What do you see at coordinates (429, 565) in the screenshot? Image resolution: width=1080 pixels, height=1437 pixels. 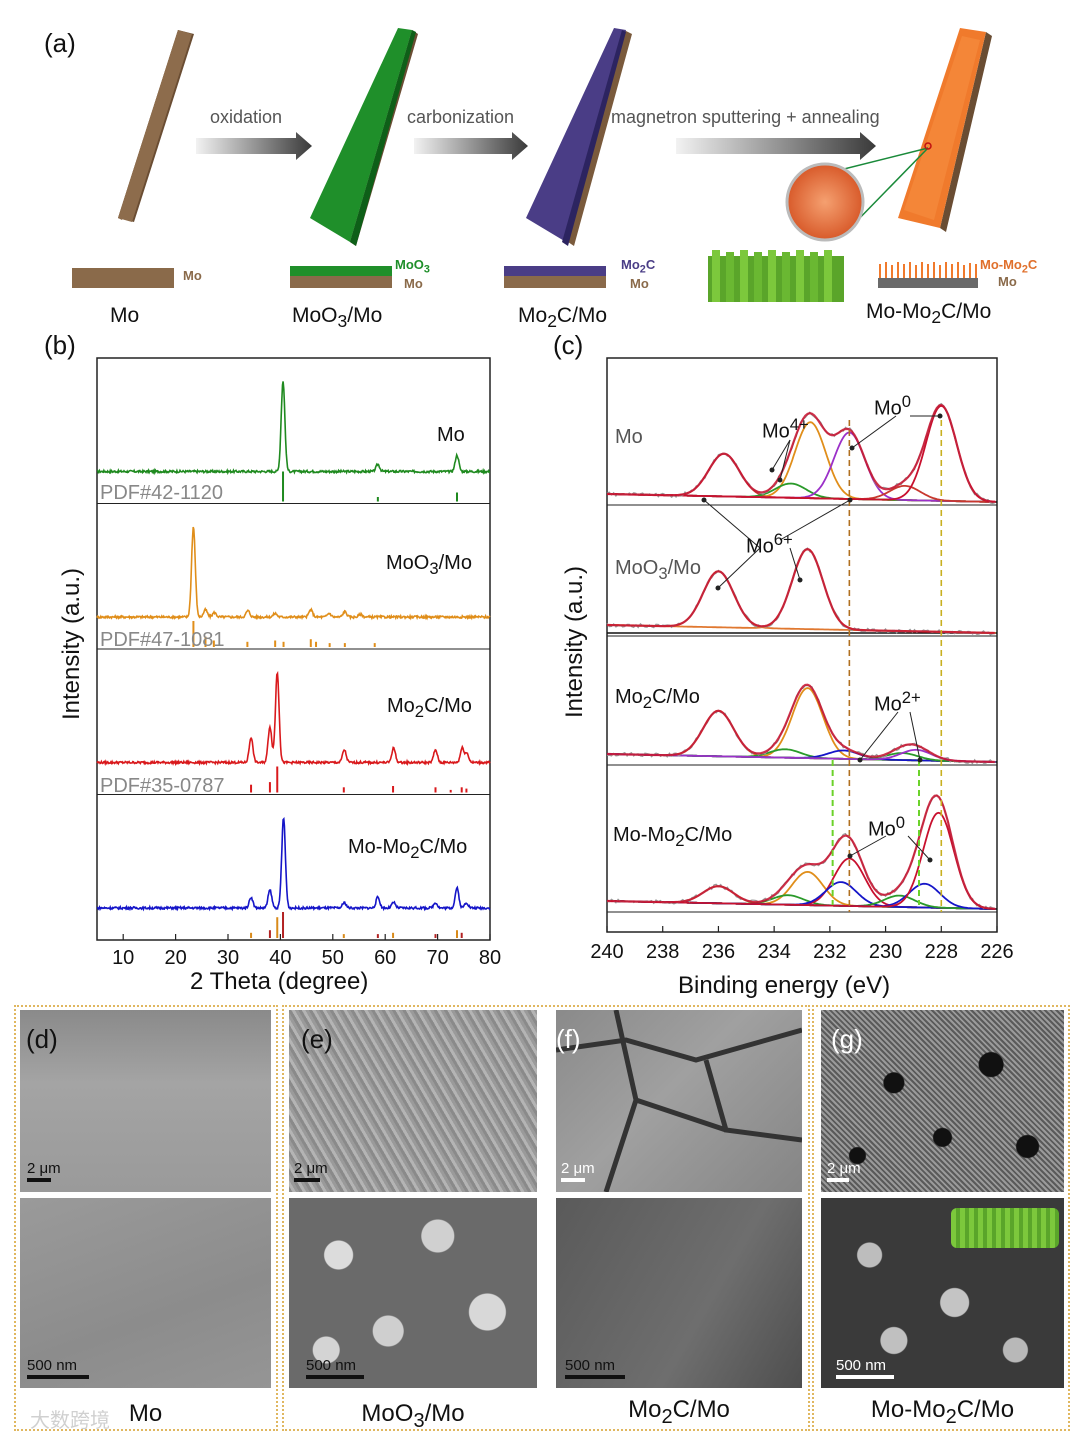 I see `xrd-series-label-moo3: MoO3/Mo` at bounding box center [429, 565].